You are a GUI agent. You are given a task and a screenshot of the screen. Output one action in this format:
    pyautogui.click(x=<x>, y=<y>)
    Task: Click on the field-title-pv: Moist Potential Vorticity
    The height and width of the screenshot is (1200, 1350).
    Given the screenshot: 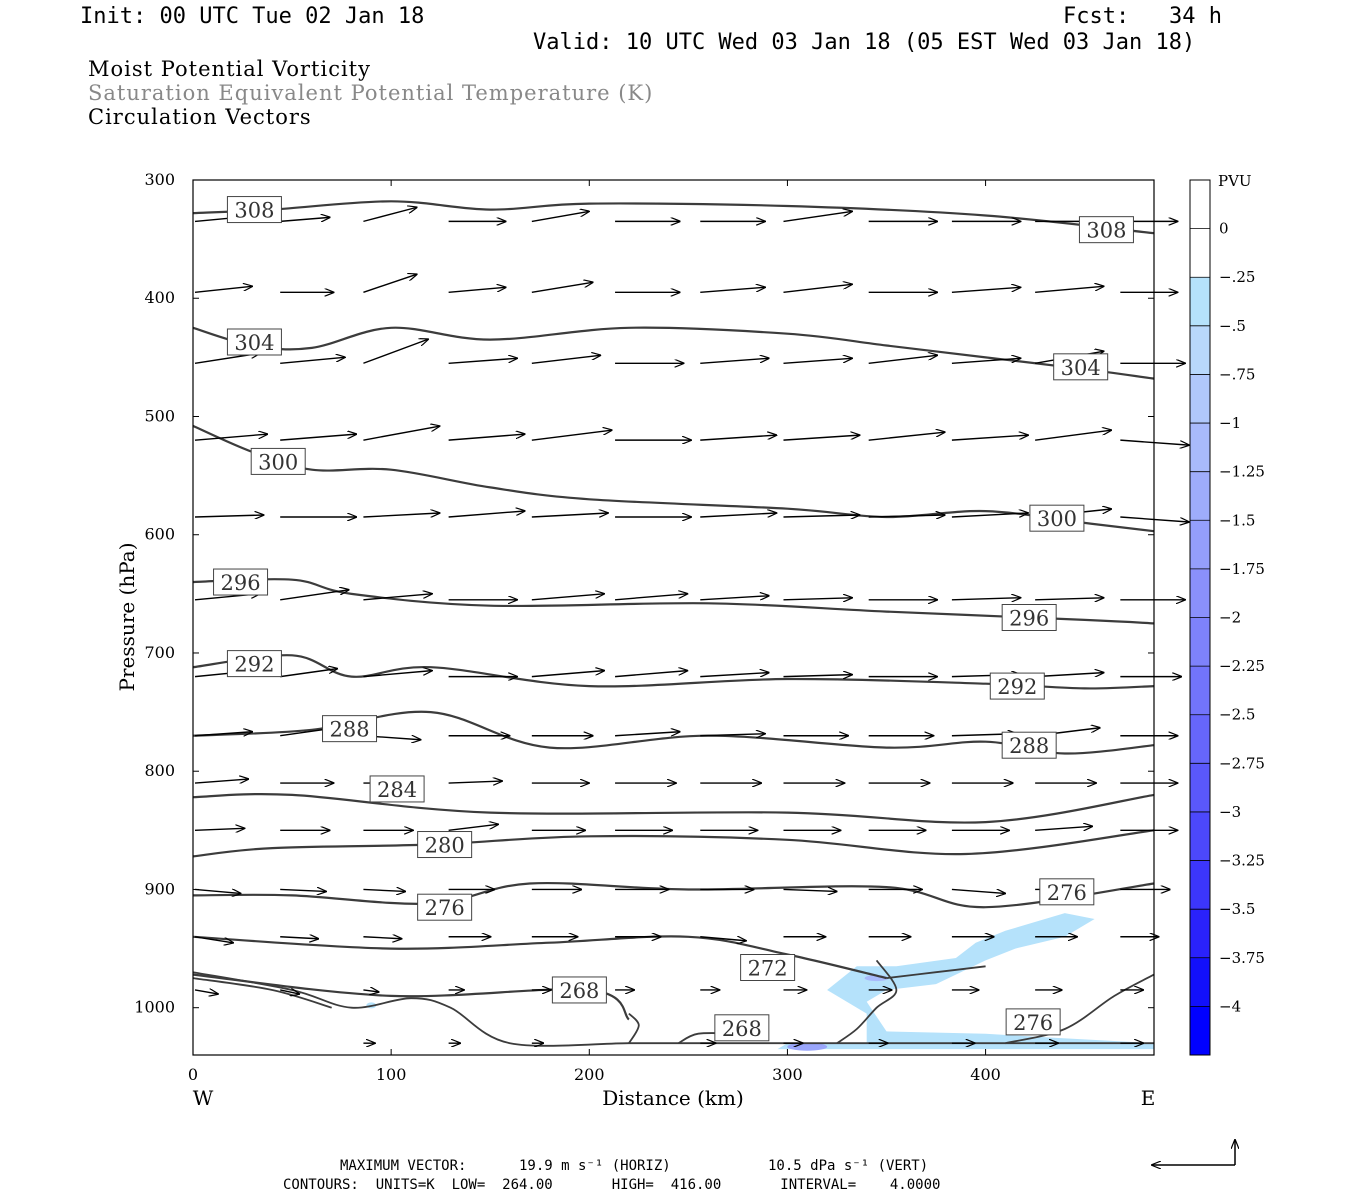 What is the action you would take?
    pyautogui.click(x=229, y=69)
    